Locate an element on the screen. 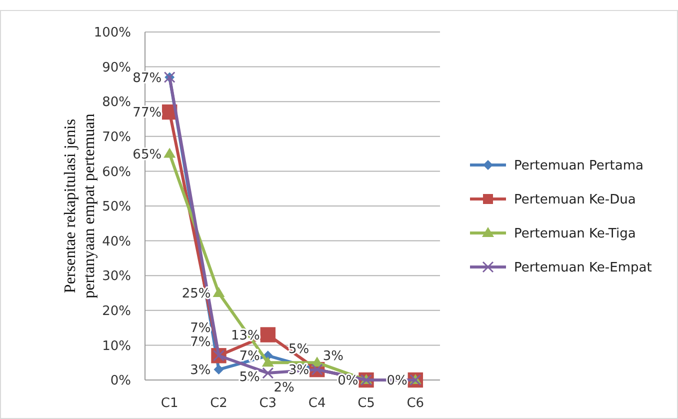  y-tick-label: 50% is located at coordinates (116, 207).